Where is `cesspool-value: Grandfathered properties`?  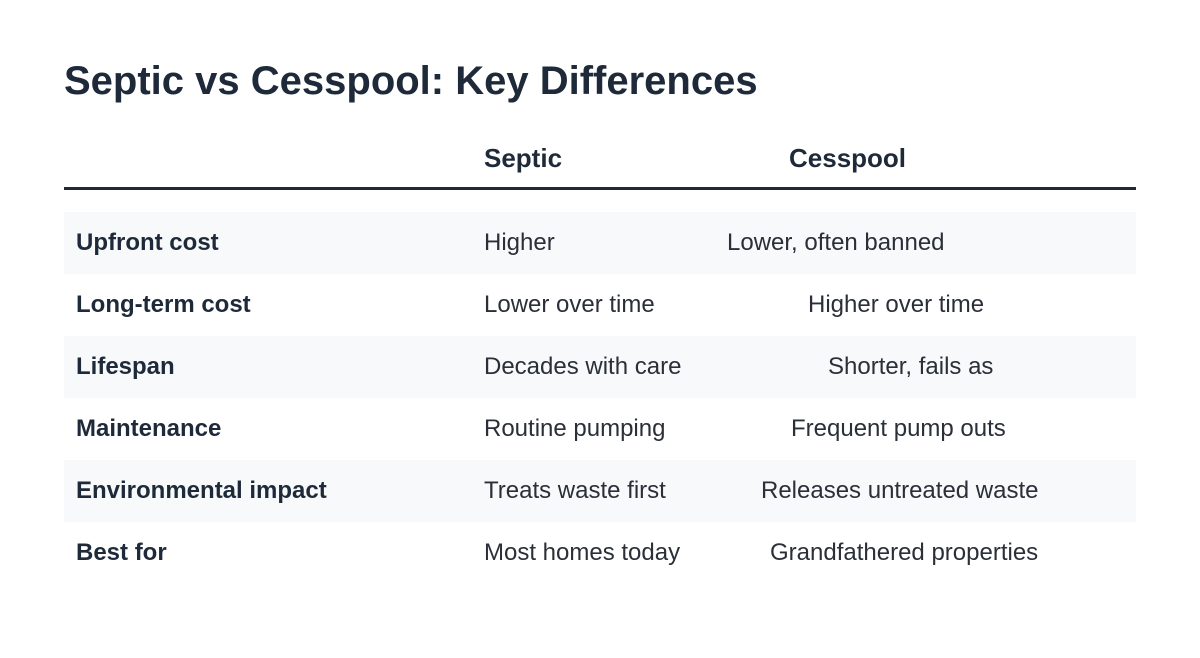
cesspool-value: Grandfathered properties is located at coordinates (904, 552).